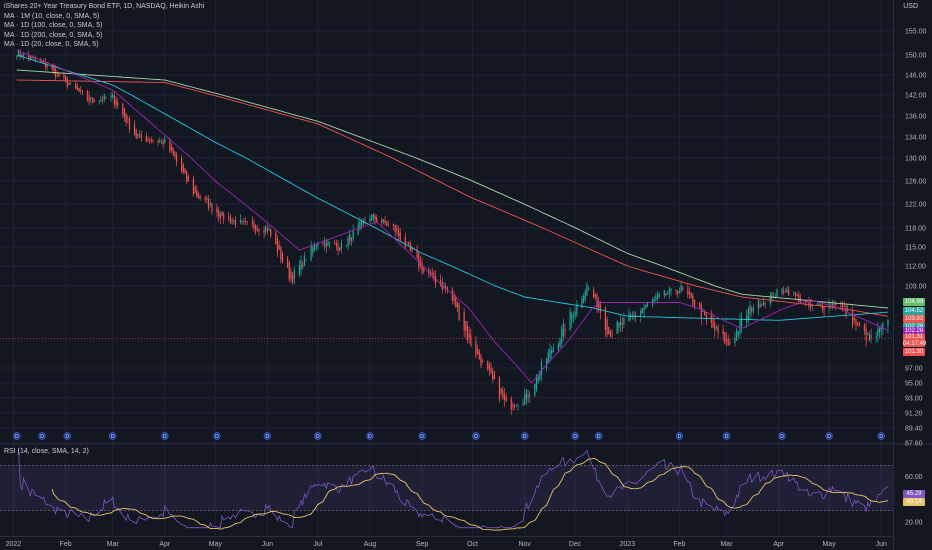 The height and width of the screenshot is (550, 932). What do you see at coordinates (916, 76) in the screenshot?
I see `price-tick-label: 146.00` at bounding box center [916, 76].